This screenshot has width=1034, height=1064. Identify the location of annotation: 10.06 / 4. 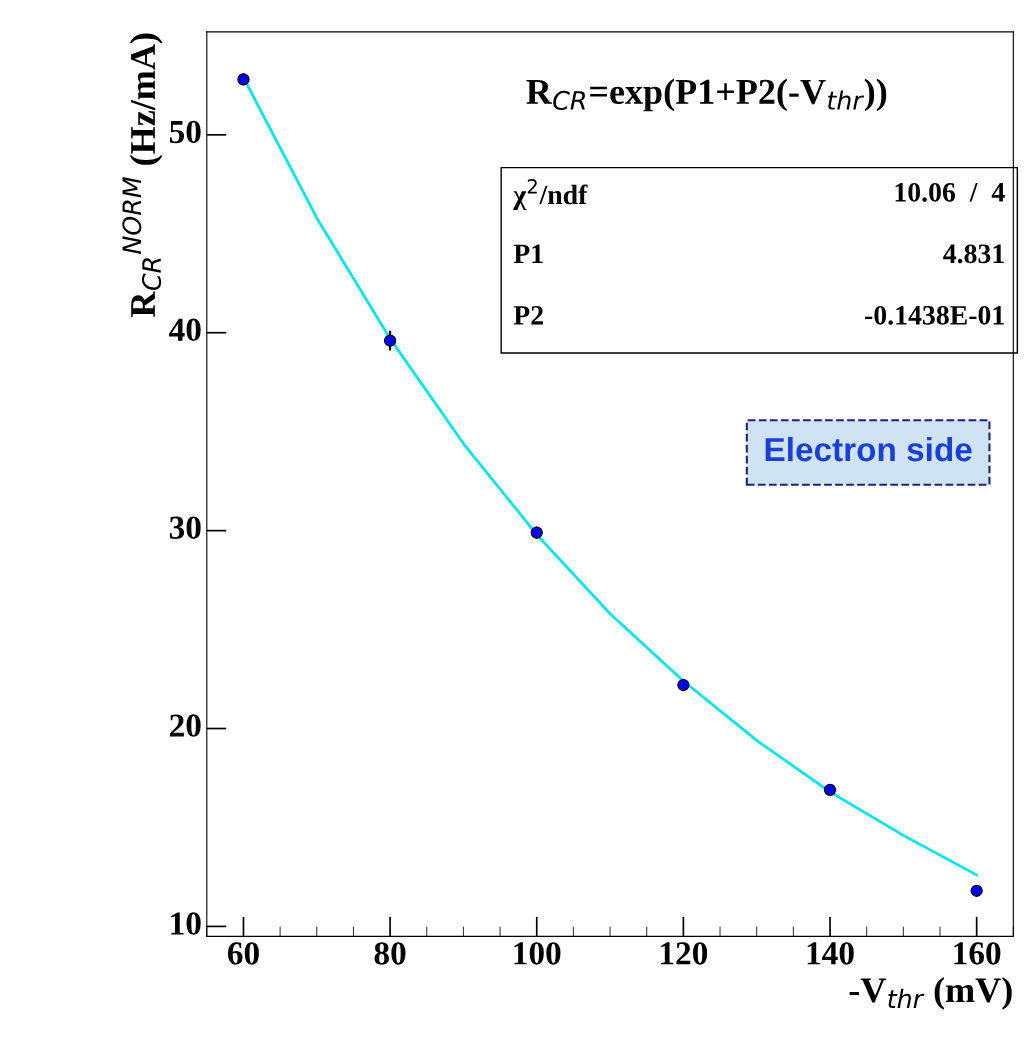
(950, 192).